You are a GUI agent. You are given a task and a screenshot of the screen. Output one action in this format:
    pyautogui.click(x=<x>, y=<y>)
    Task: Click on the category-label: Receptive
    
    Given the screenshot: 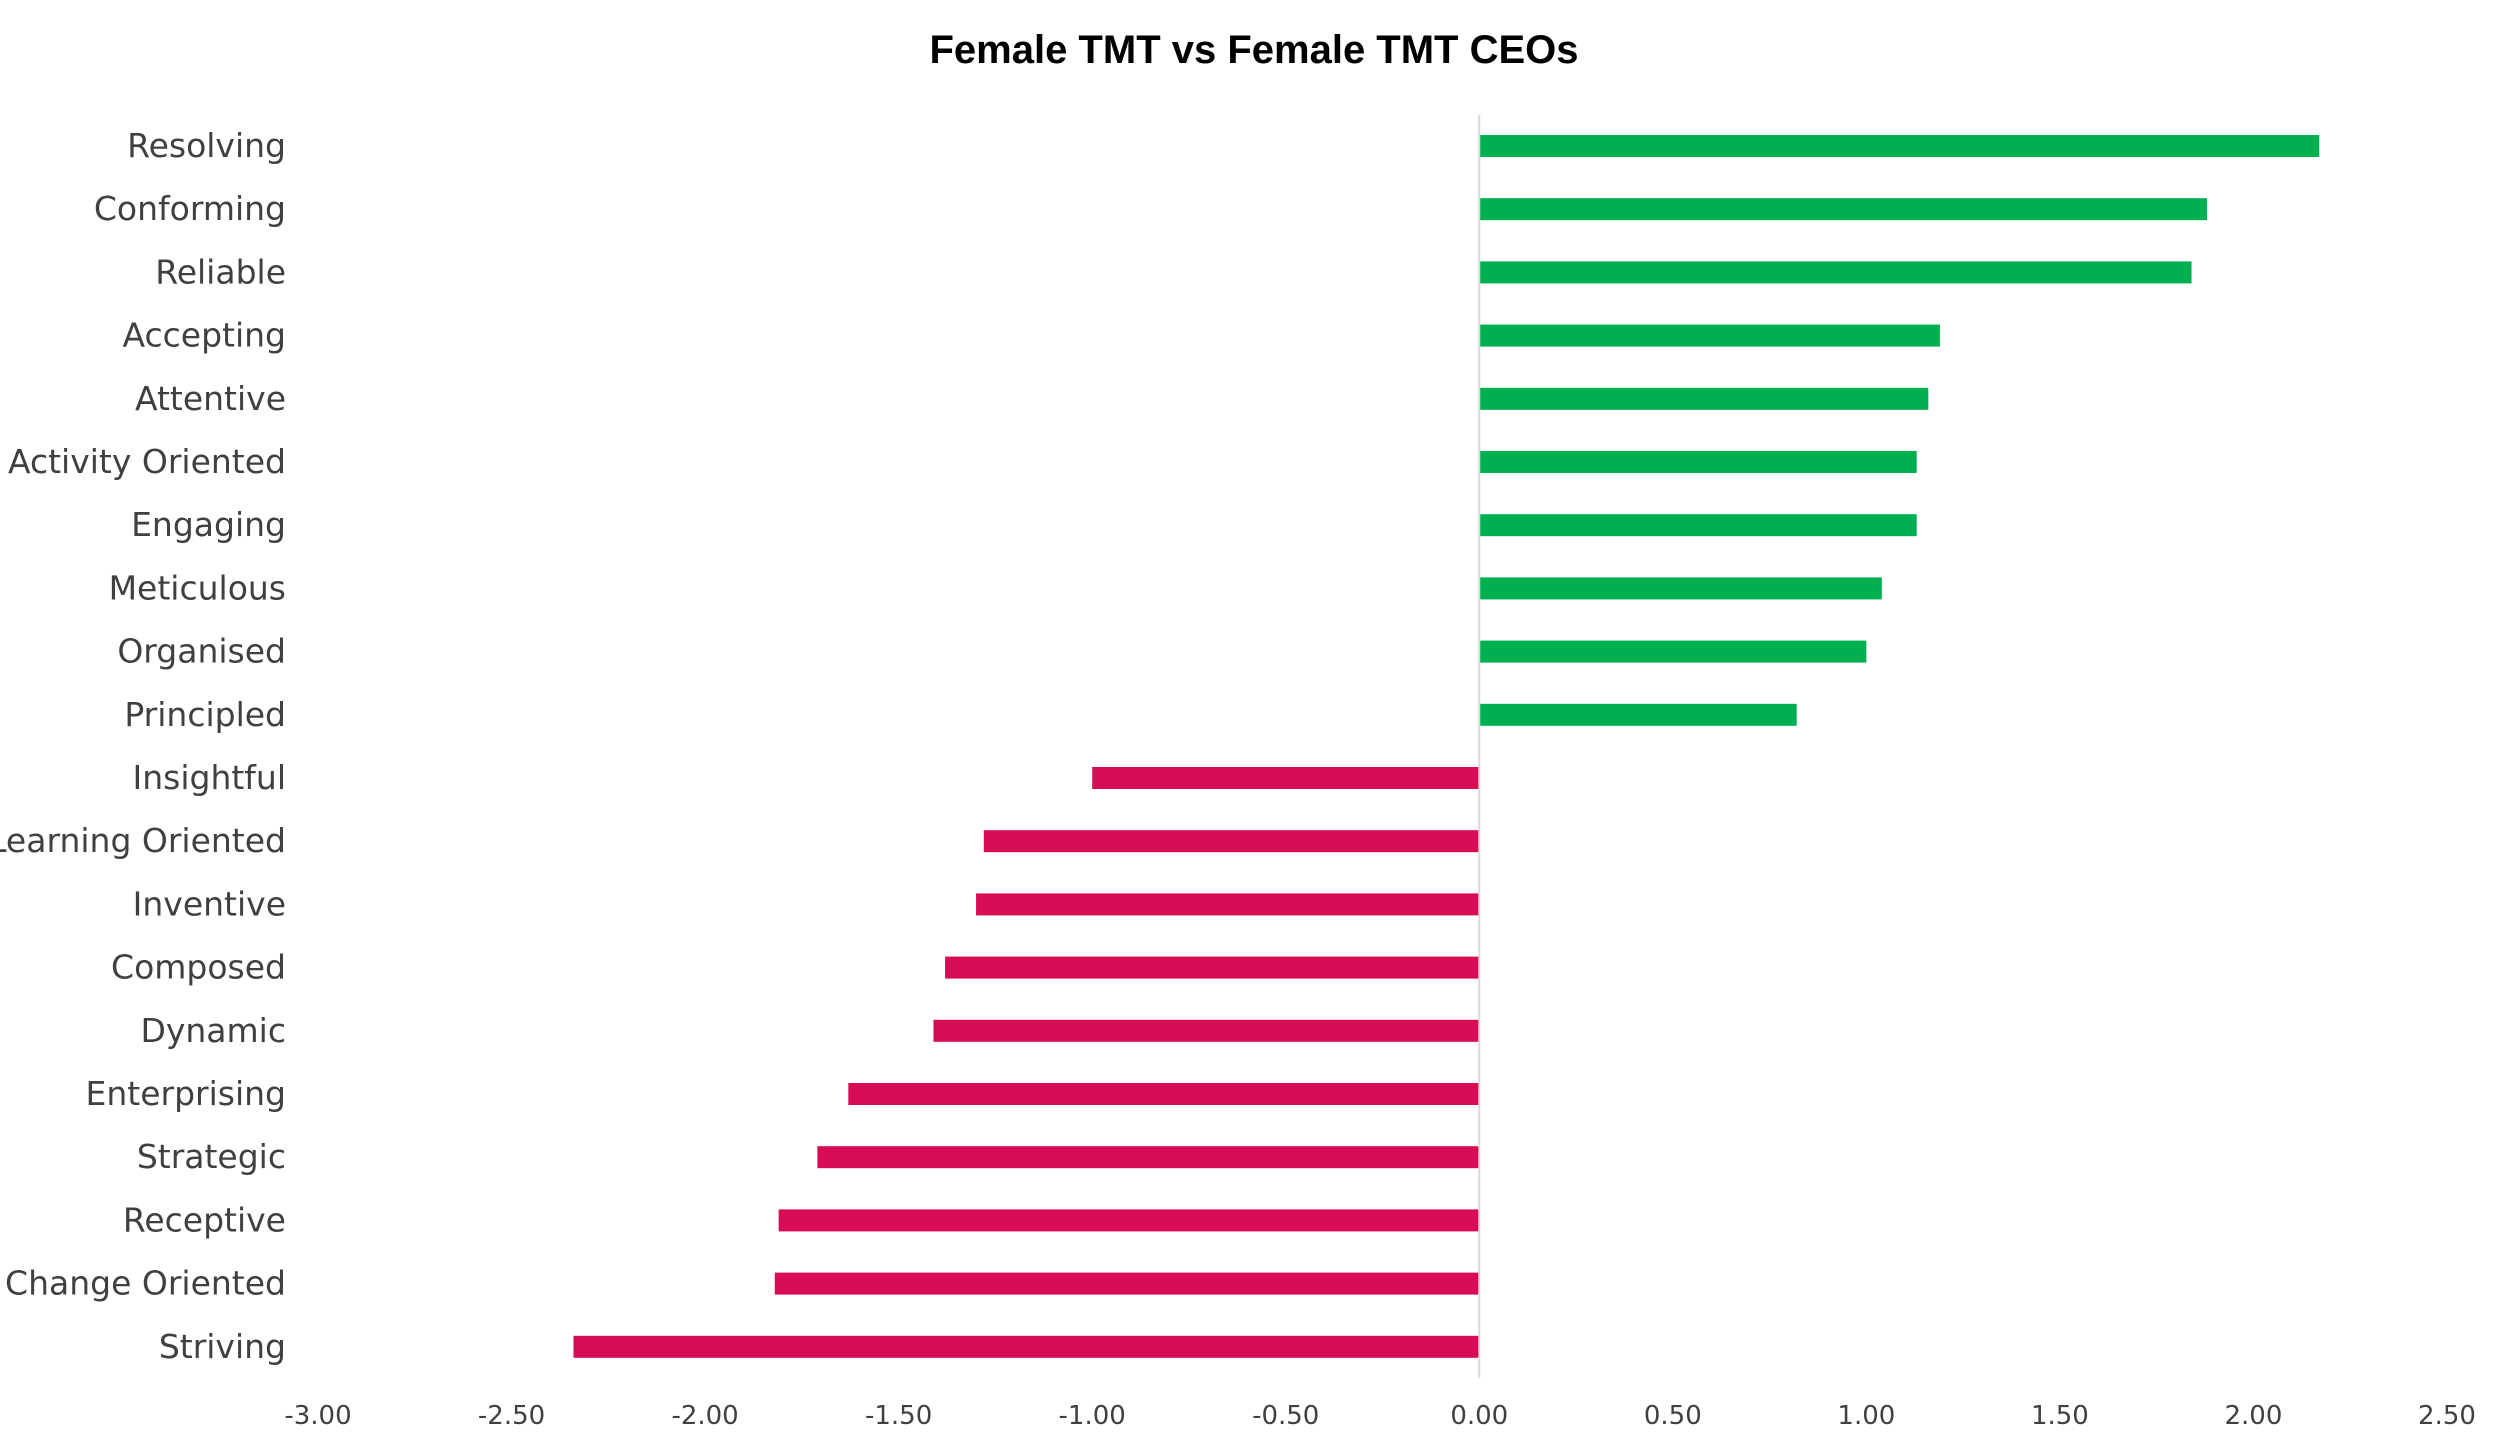 What is the action you would take?
    pyautogui.click(x=204, y=1219)
    